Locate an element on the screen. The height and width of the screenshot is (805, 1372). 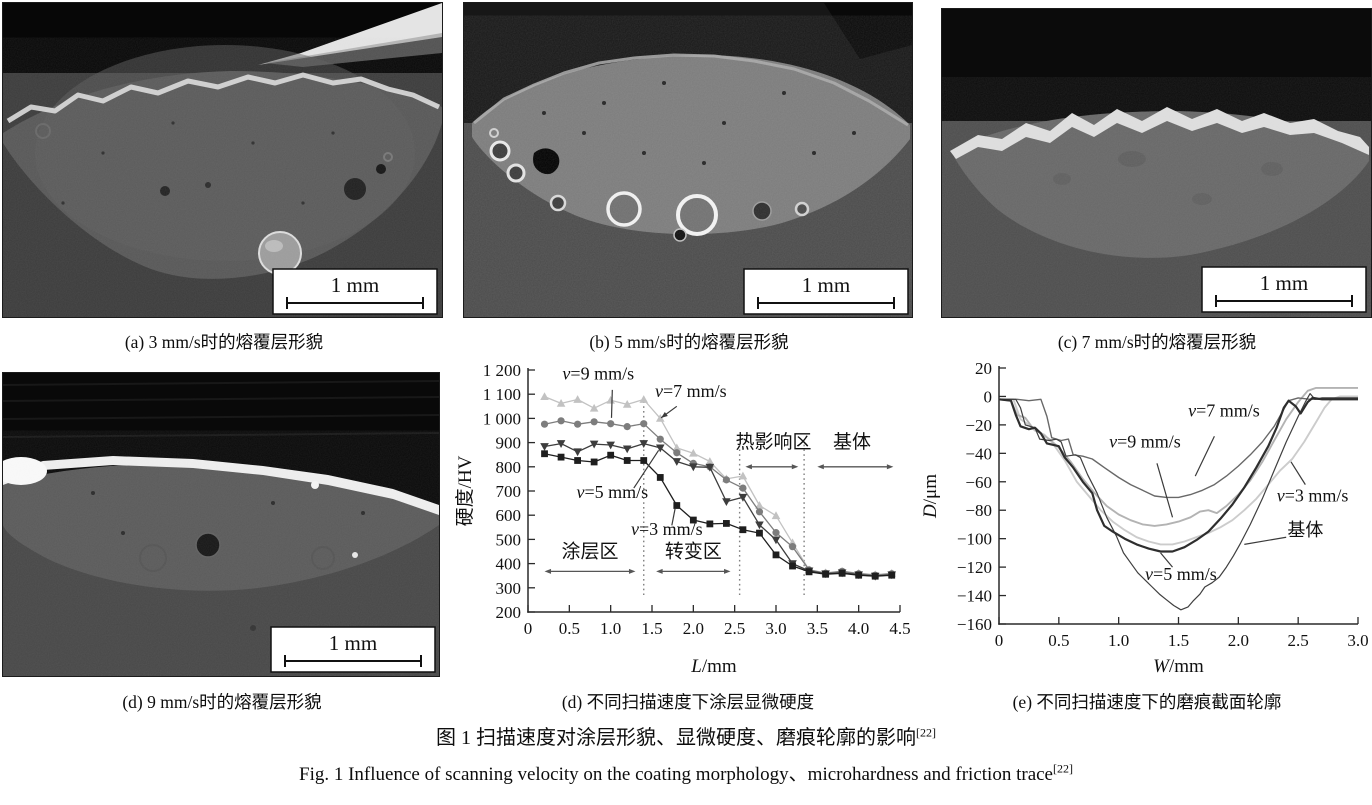
caption-panel-d-chart: (d) 不同扫描速度下涂层显微硬度 is located at coordinates (688, 702).